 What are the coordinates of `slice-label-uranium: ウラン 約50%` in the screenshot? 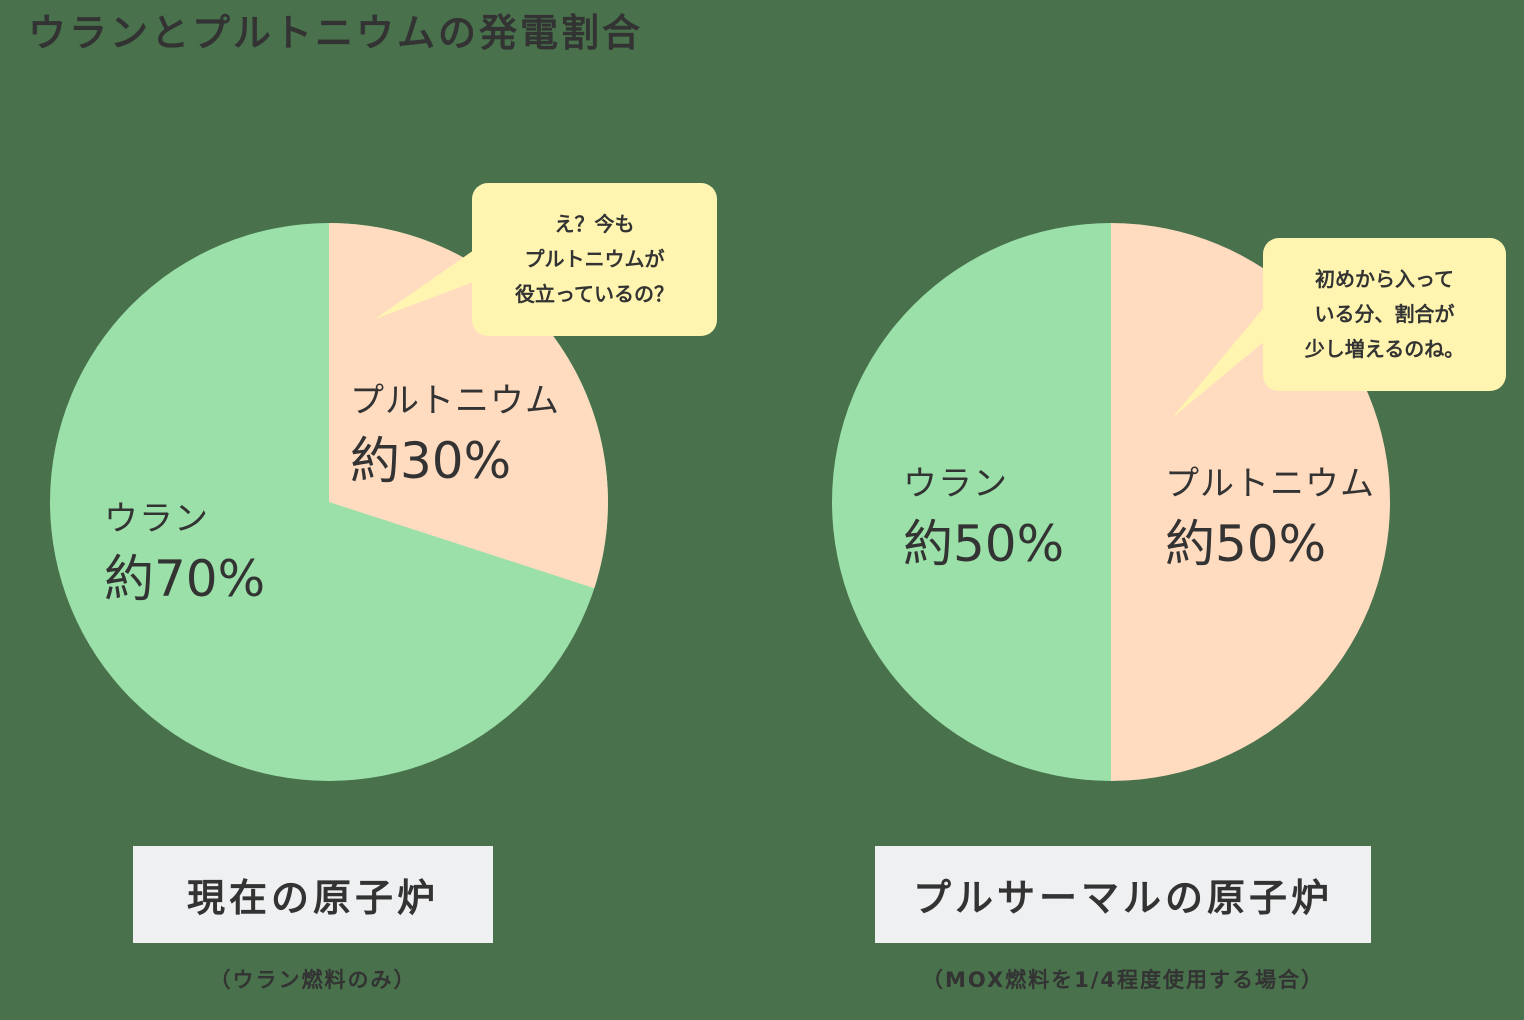 It's located at (983, 518).